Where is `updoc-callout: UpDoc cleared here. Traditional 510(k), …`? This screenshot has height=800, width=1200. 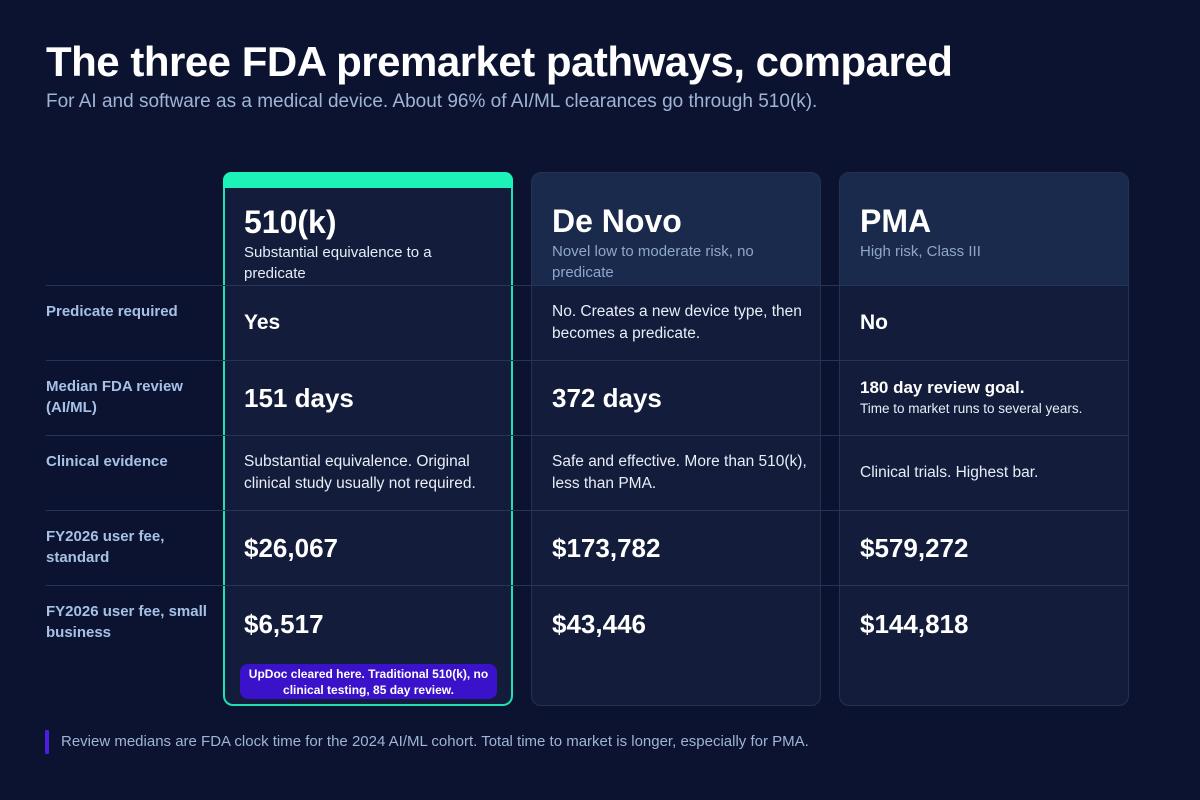
updoc-callout: UpDoc cleared here. Traditional 510(k), … is located at coordinates (368, 681).